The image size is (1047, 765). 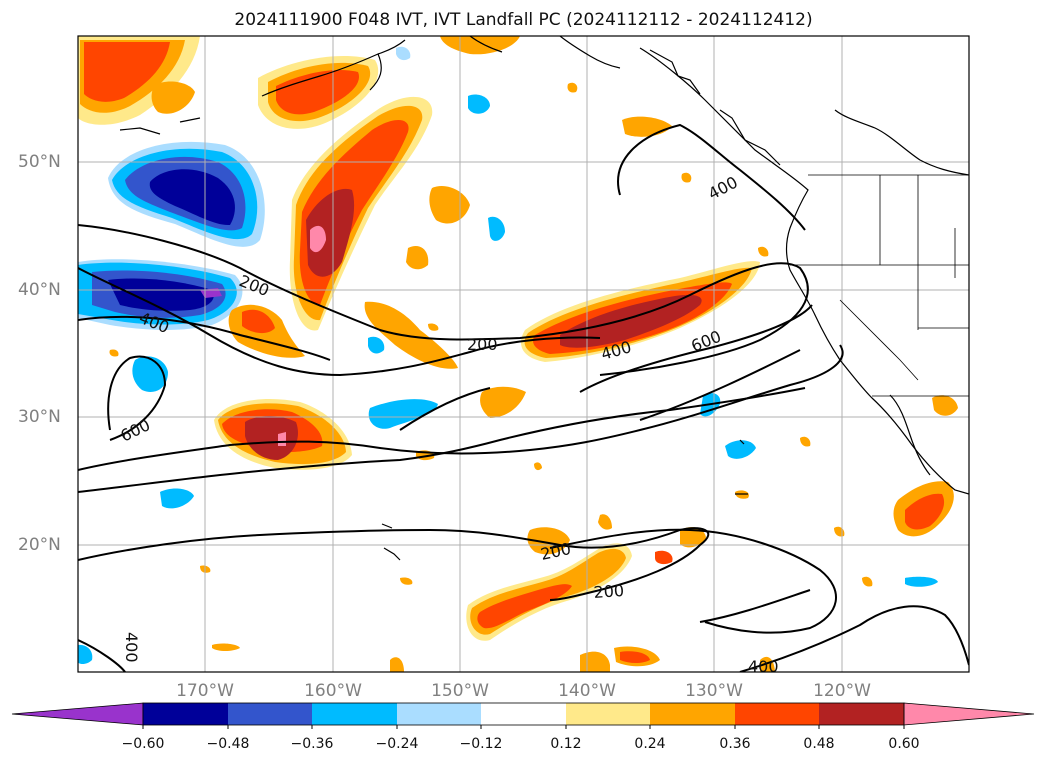 What do you see at coordinates (904, 744) in the screenshot?
I see `colorbar-tick-label: 0.60` at bounding box center [904, 744].